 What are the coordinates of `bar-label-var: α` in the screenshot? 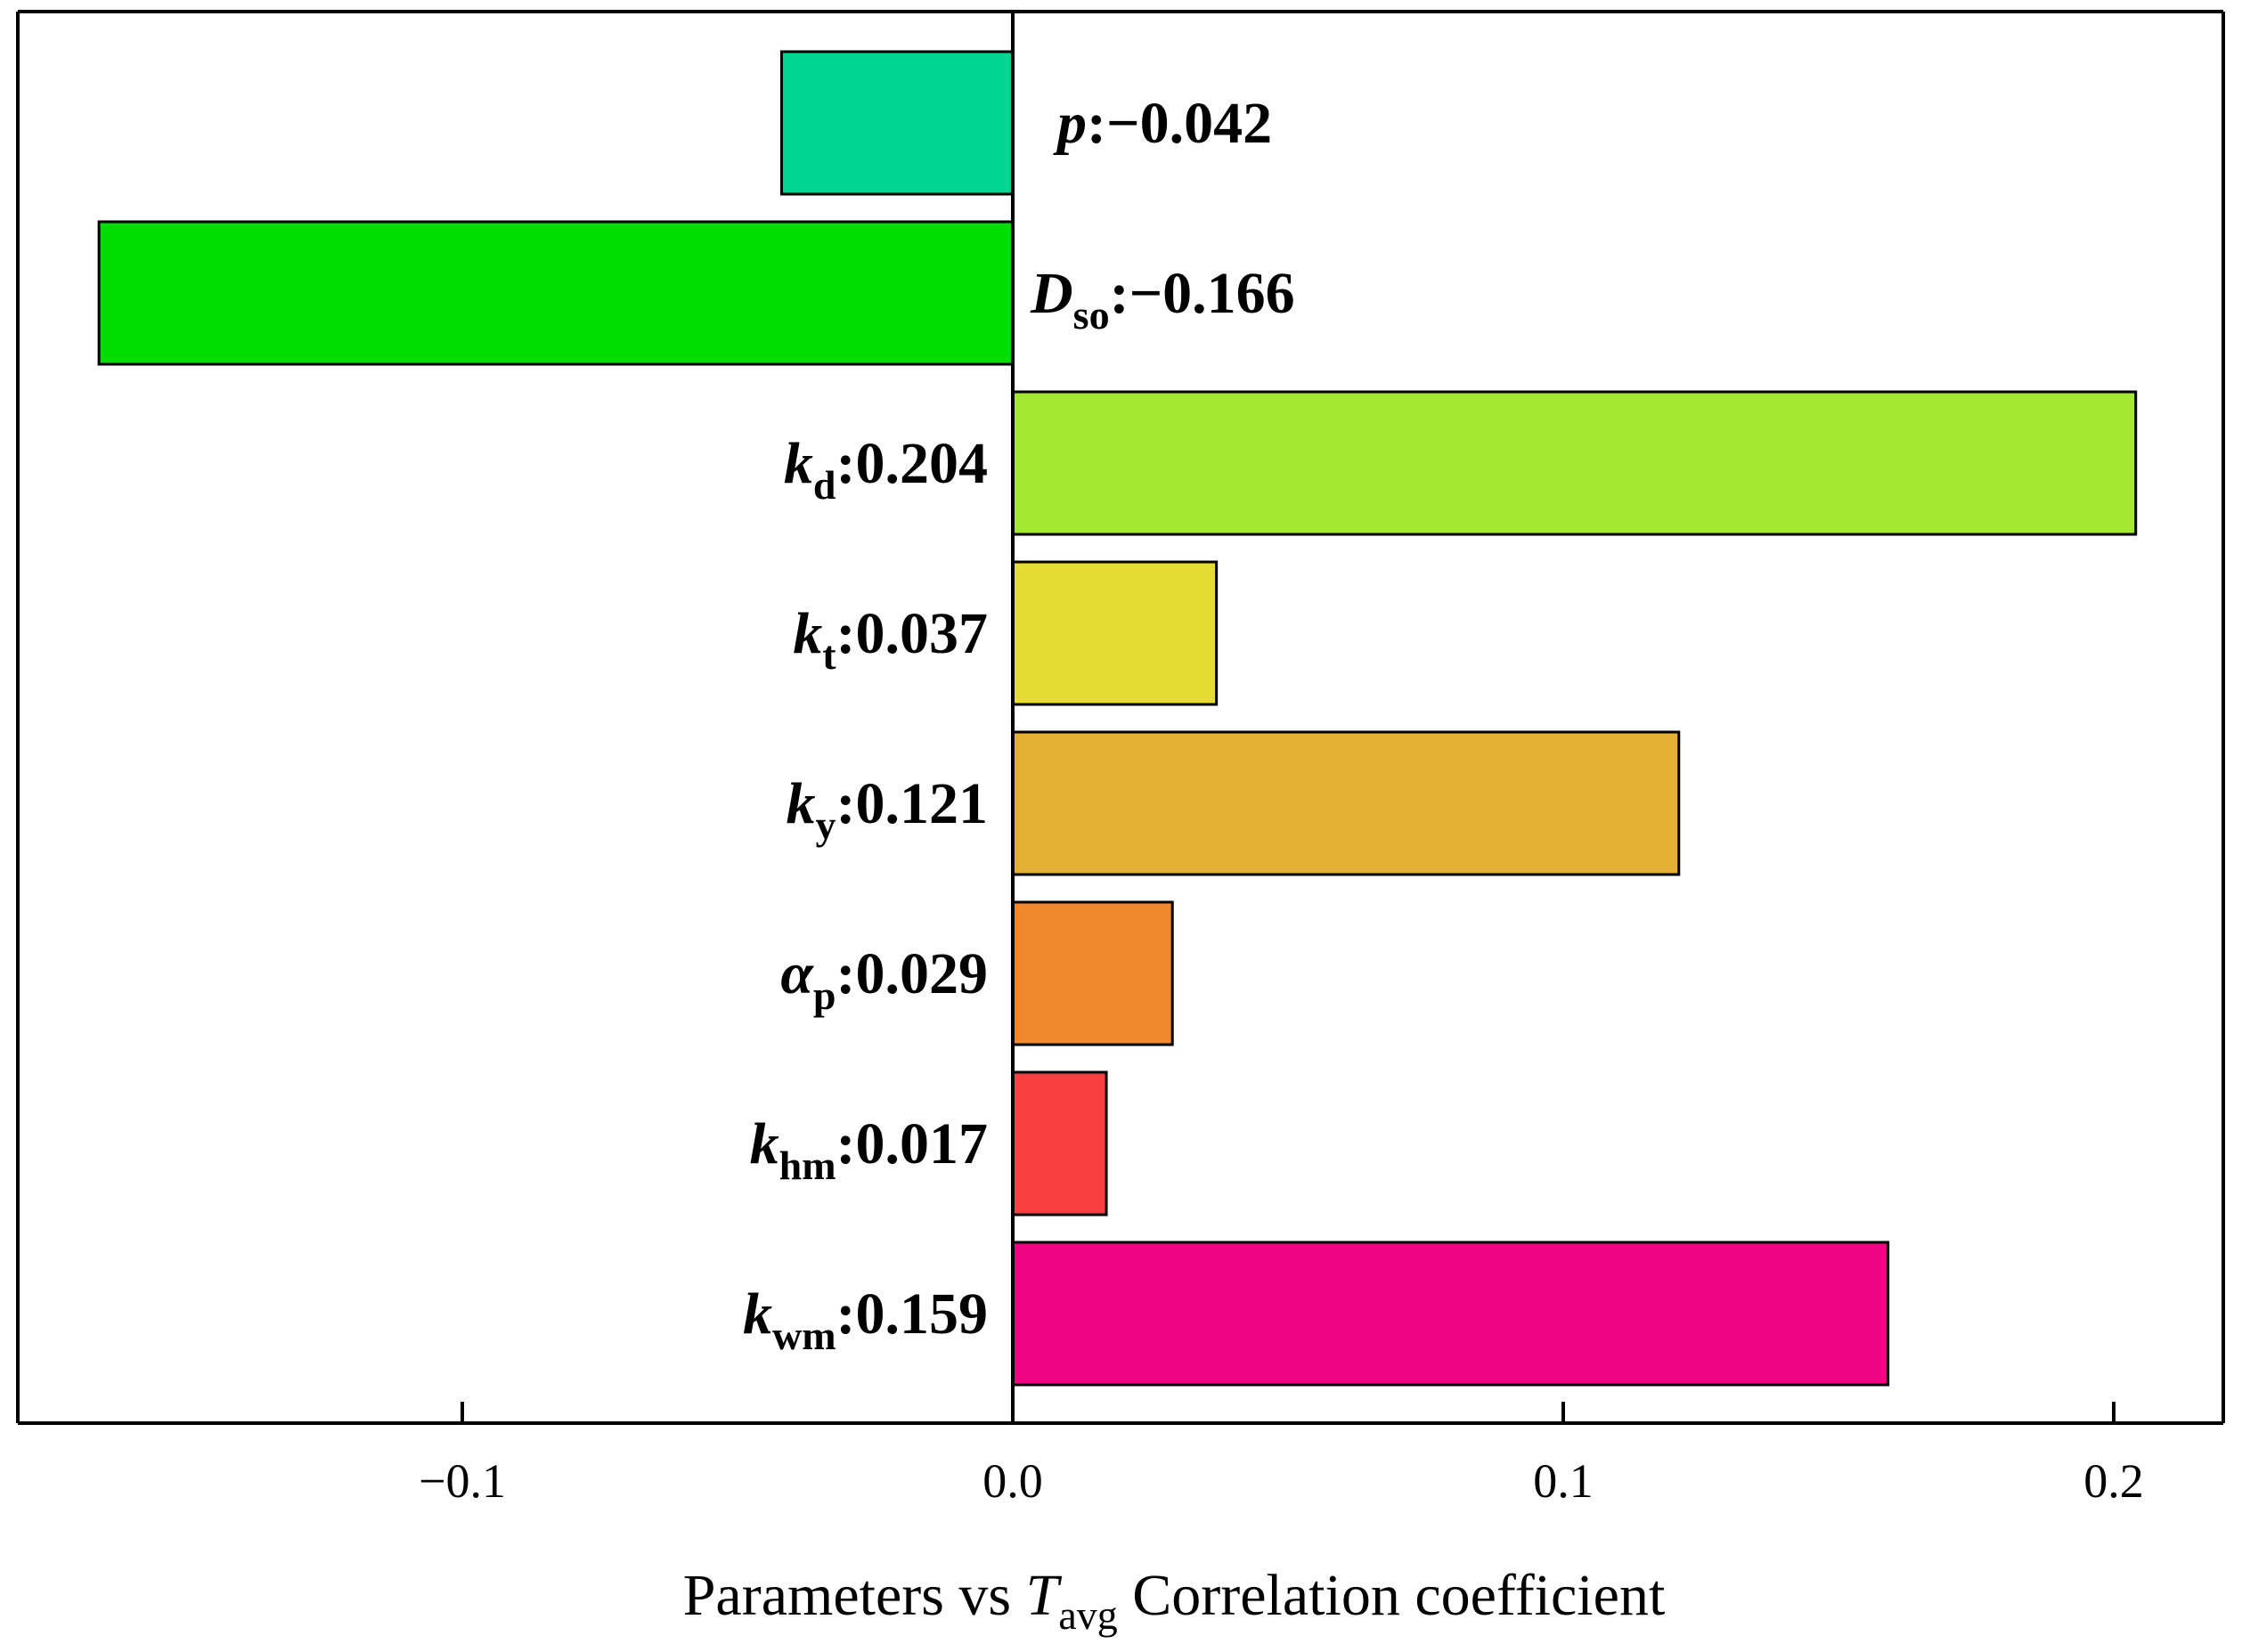 It's located at (797, 973).